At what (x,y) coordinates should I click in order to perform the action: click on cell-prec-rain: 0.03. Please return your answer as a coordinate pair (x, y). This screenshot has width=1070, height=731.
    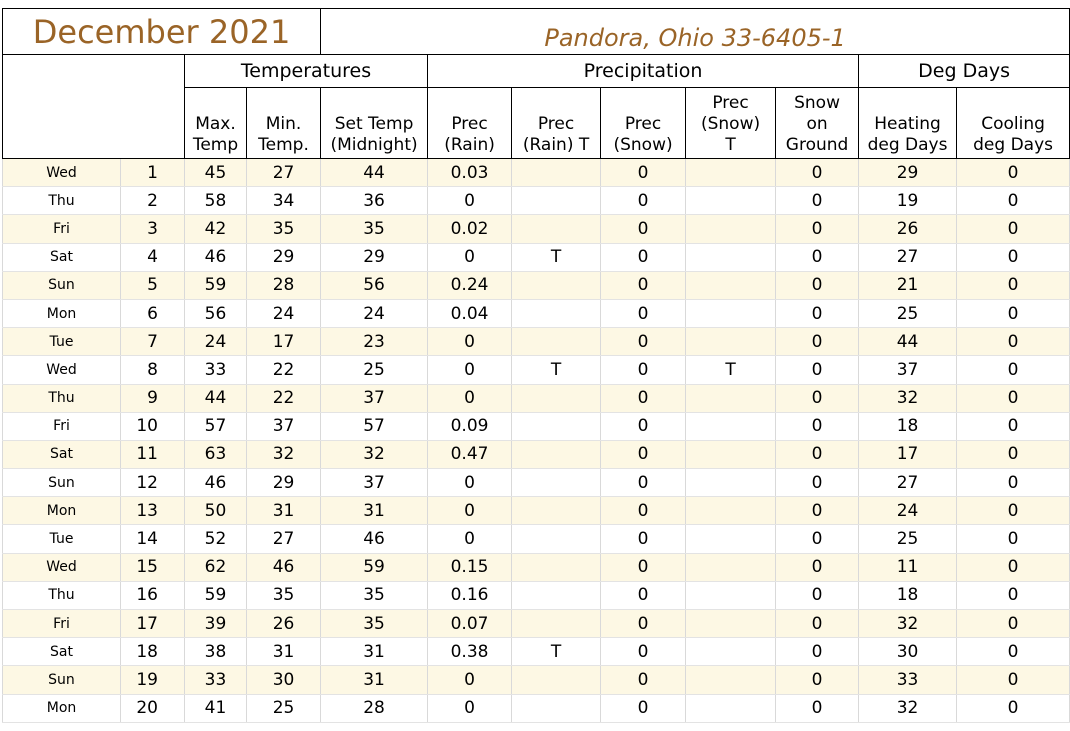
    Looking at the image, I should click on (470, 173).